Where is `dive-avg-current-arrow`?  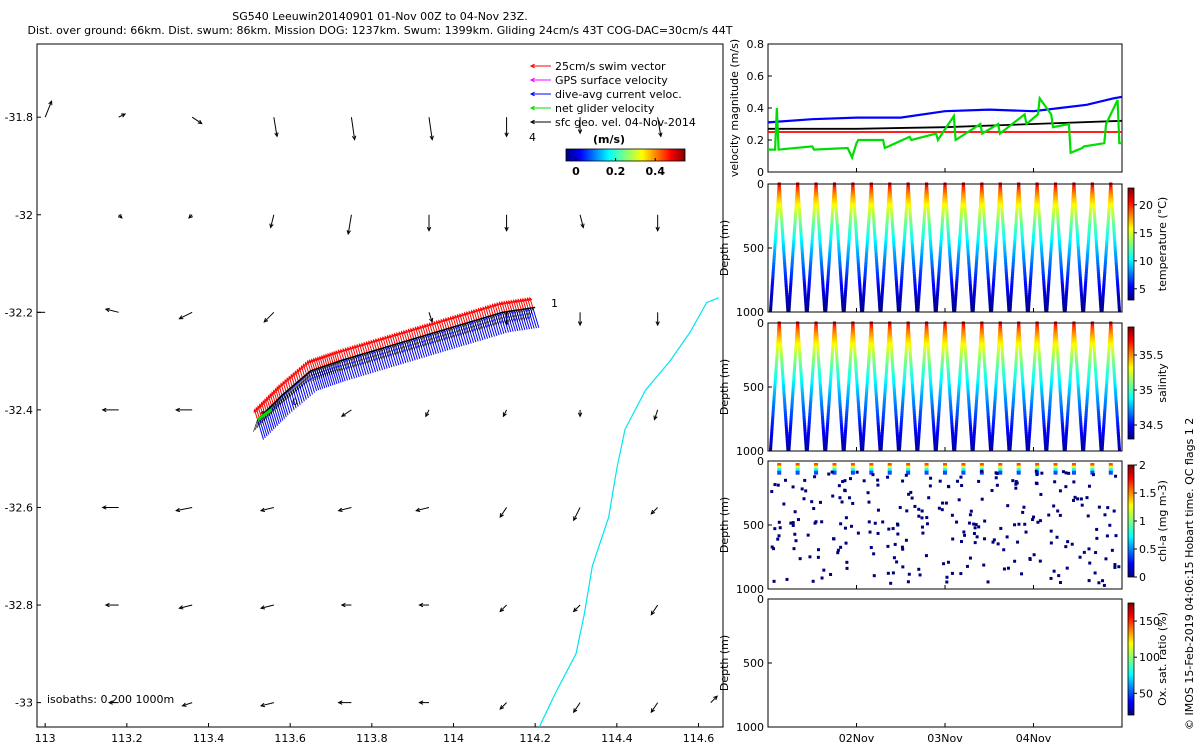
dive-avg-current-arrow is located at coordinates (297, 394).